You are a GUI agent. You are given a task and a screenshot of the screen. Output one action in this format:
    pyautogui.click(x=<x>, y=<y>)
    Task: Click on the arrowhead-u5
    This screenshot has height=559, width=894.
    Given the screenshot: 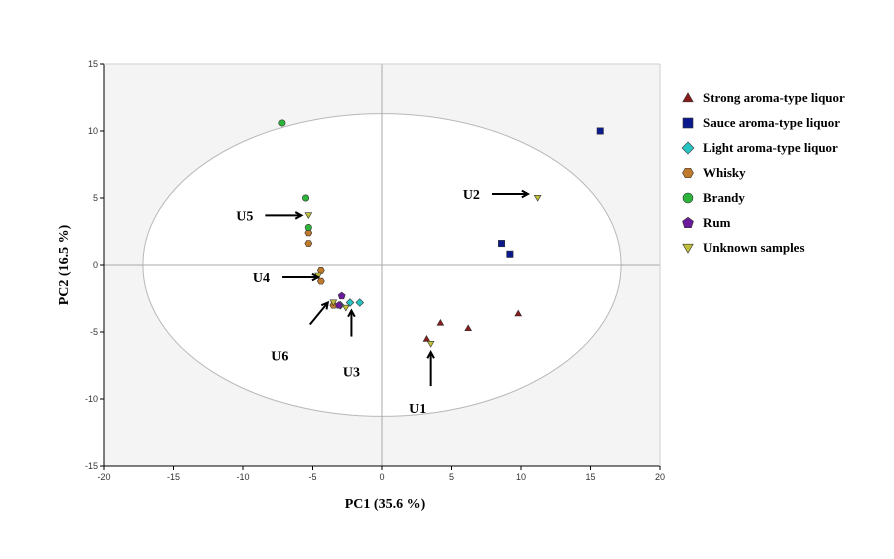 What is the action you would take?
    pyautogui.click(x=299, y=215)
    